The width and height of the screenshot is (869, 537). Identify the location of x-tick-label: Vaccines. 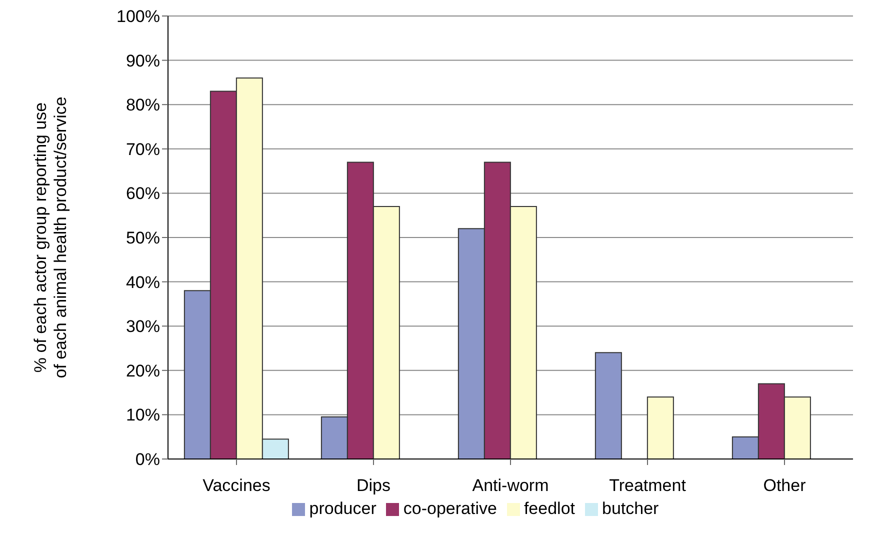
(236, 486).